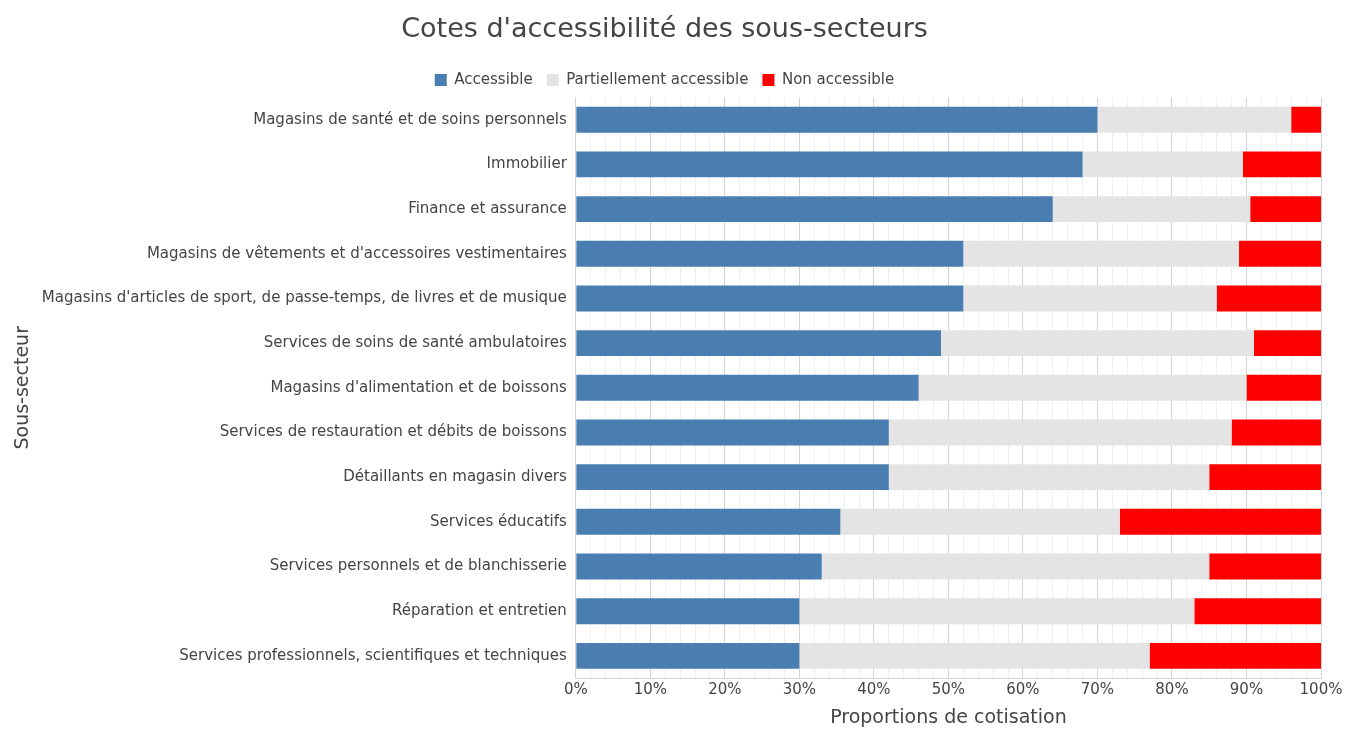 The image size is (1349, 733). Describe the element at coordinates (418, 565) in the screenshot. I see `y-tick-label: Services personnels et de blanchisserie` at that location.